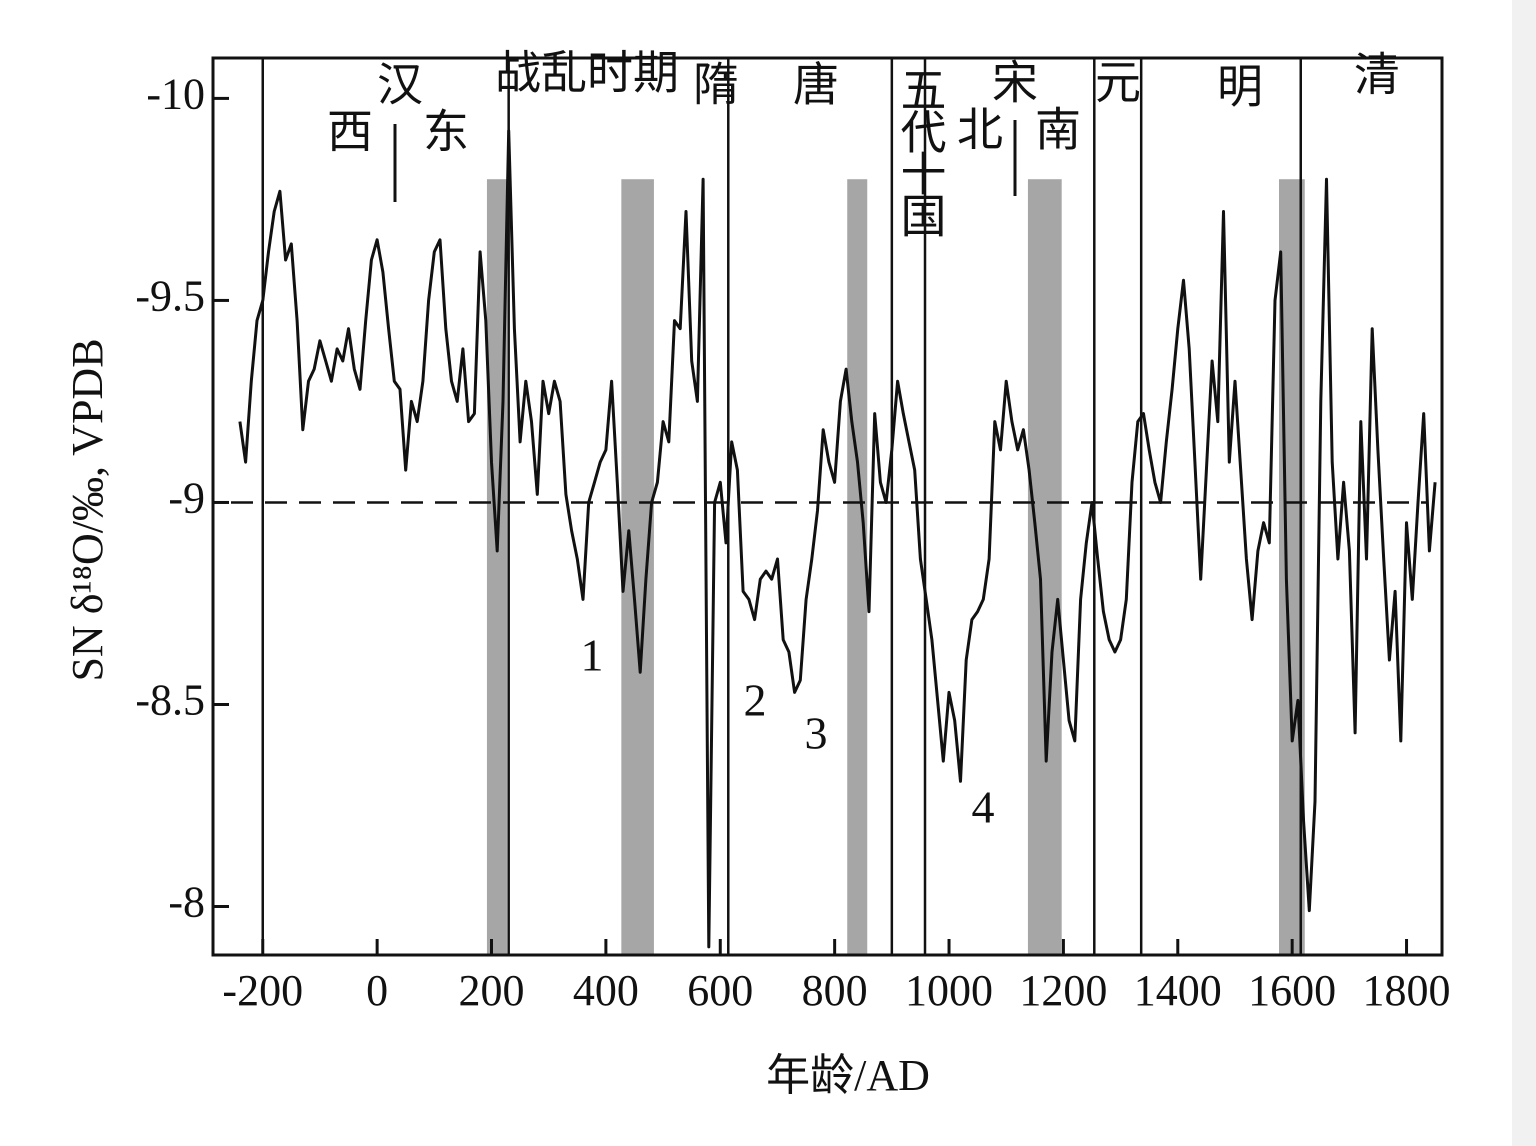 The image size is (1536, 1146). Describe the element at coordinates (949, 990) in the screenshot. I see `x-tick-label: 1000` at that location.